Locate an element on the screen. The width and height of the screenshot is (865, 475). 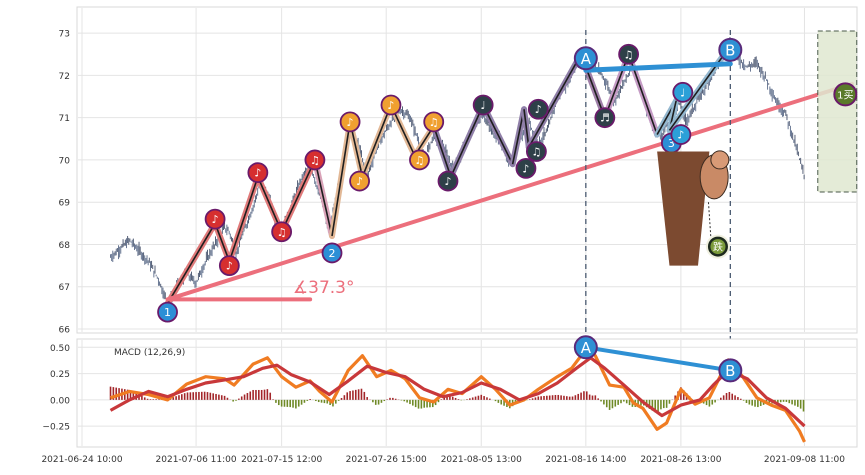
price-y-tick: 69 is located at coordinates (65, 204).